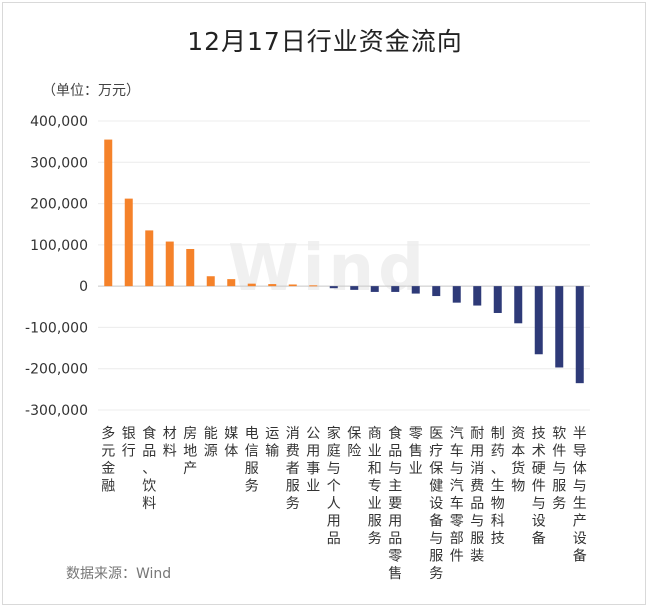 The image size is (650, 609). Describe the element at coordinates (170, 443) in the screenshot. I see `x-tick-label: 材料` at that location.